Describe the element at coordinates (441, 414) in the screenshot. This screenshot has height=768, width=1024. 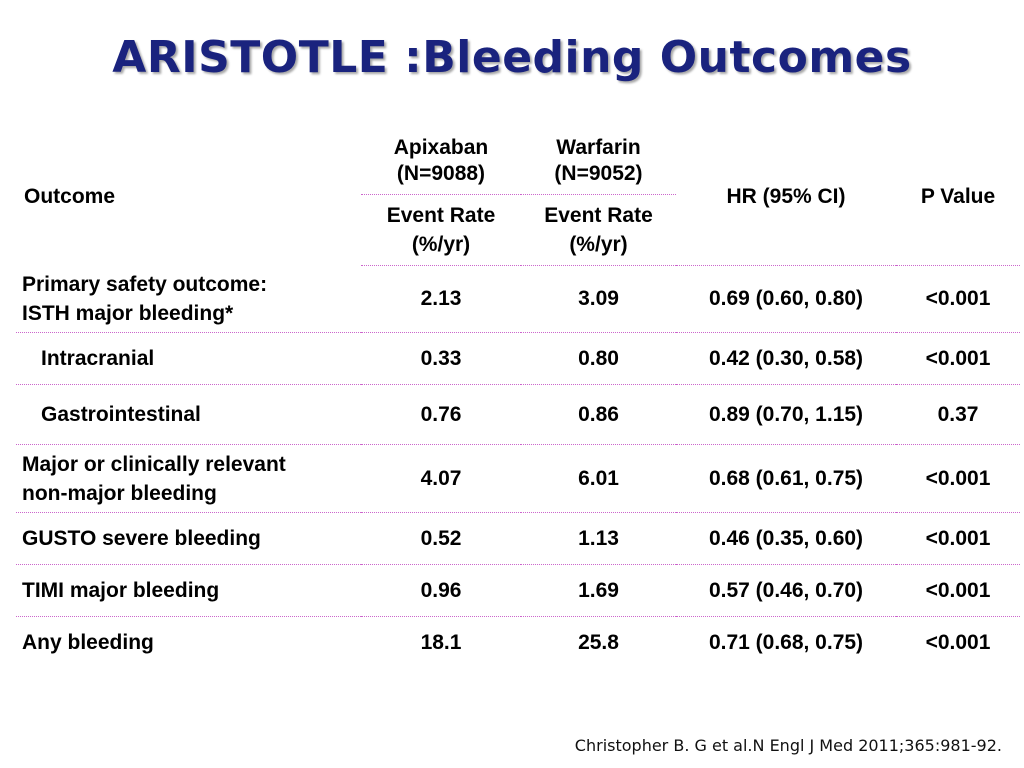
I see `apixaban-rate-cell: 0.76` at that location.